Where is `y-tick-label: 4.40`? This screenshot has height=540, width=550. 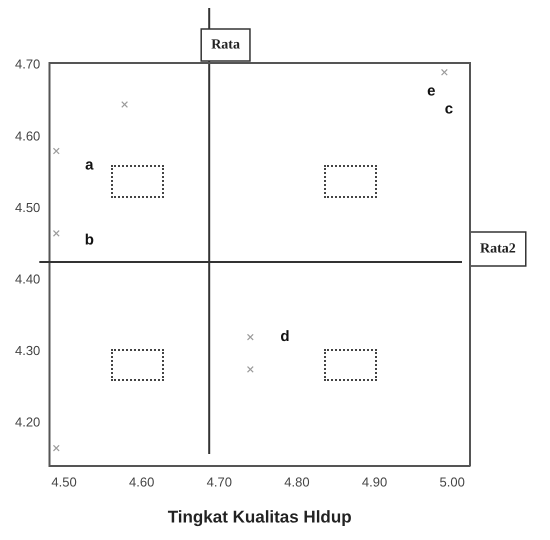 y-tick-label: 4.40 is located at coordinates (27, 278).